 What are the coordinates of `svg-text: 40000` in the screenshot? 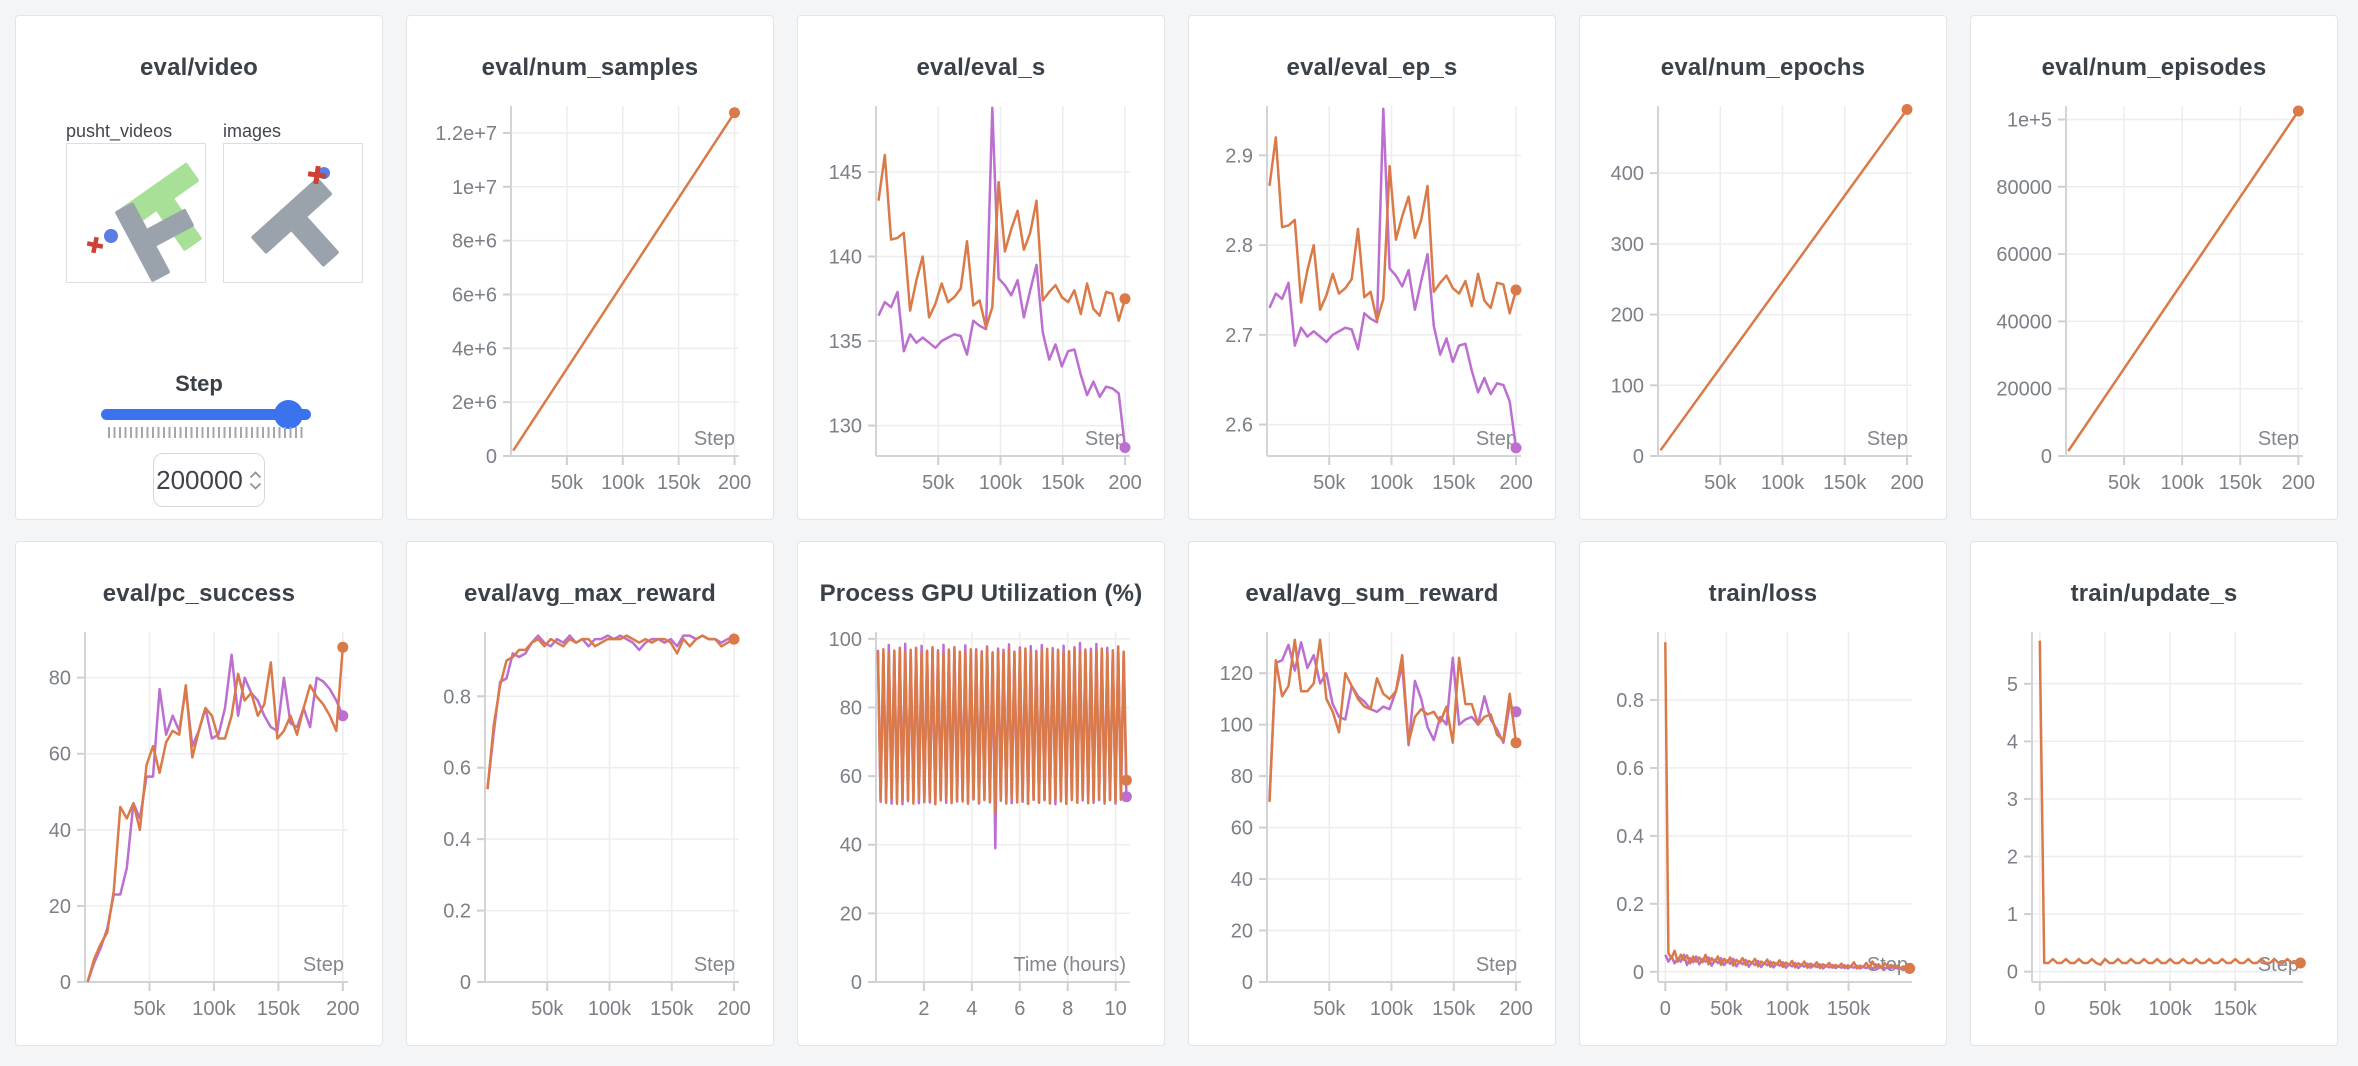 It's located at (2024, 322).